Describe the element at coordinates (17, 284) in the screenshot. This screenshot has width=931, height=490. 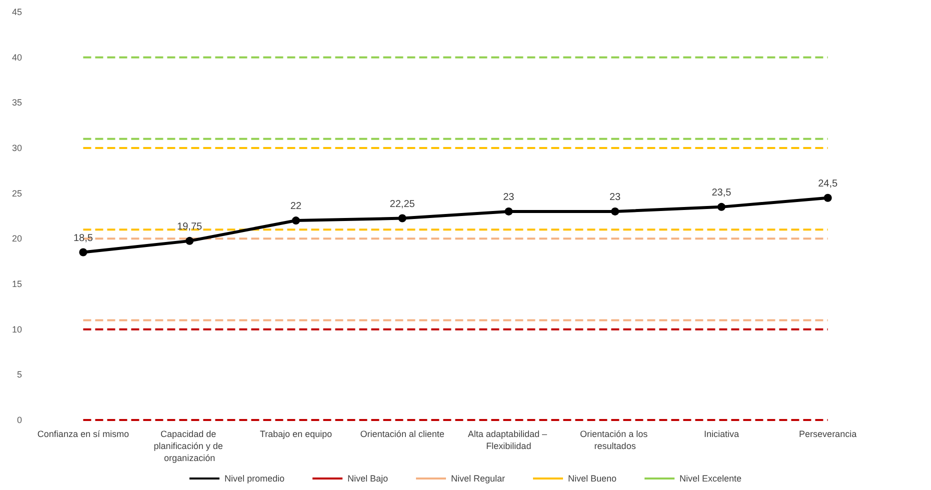
I see `y-tick-label: 15` at that location.